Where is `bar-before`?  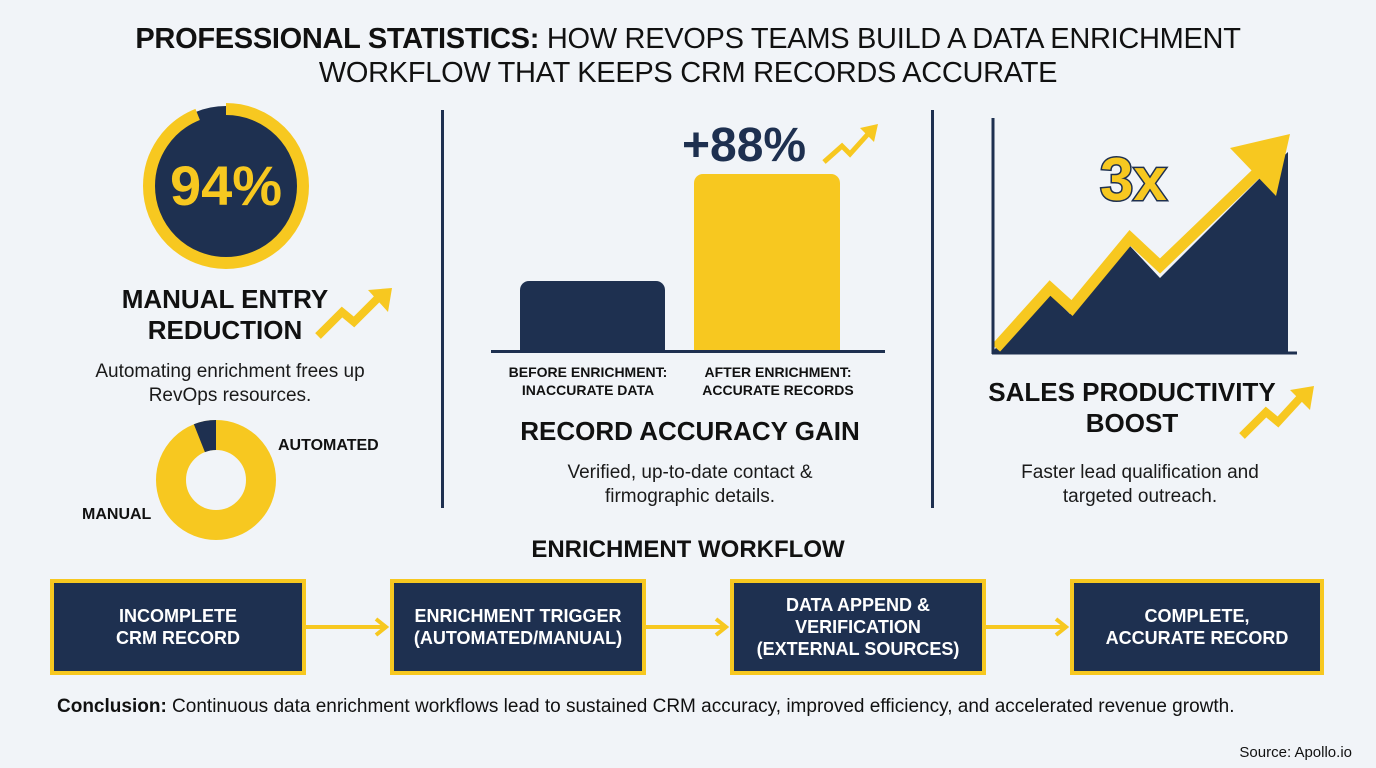 bar-before is located at coordinates (592, 316).